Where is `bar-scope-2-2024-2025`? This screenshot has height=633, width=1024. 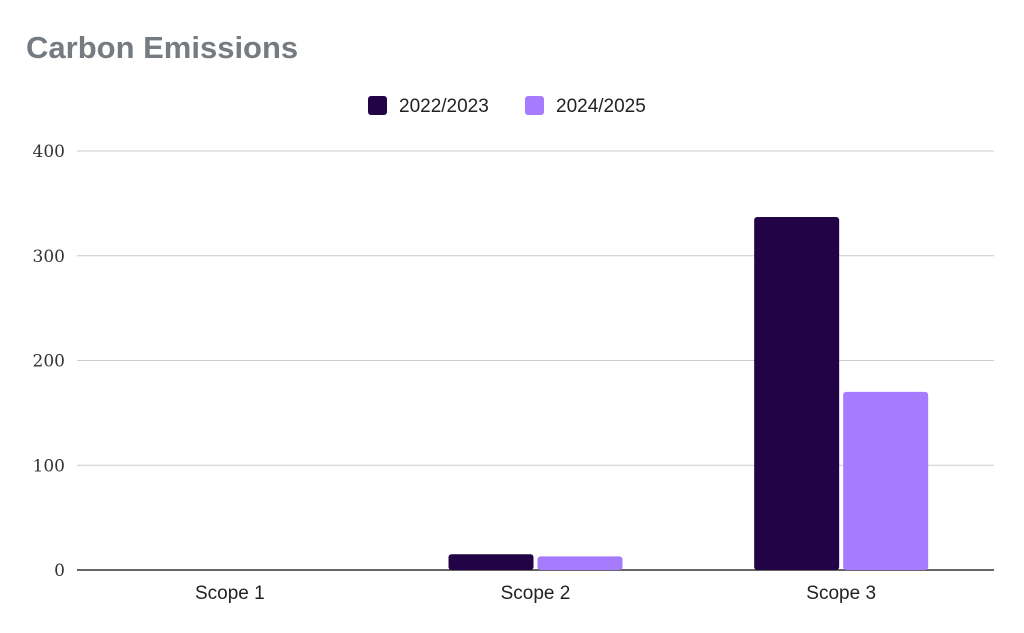
bar-scope-2-2024-2025 is located at coordinates (580, 563).